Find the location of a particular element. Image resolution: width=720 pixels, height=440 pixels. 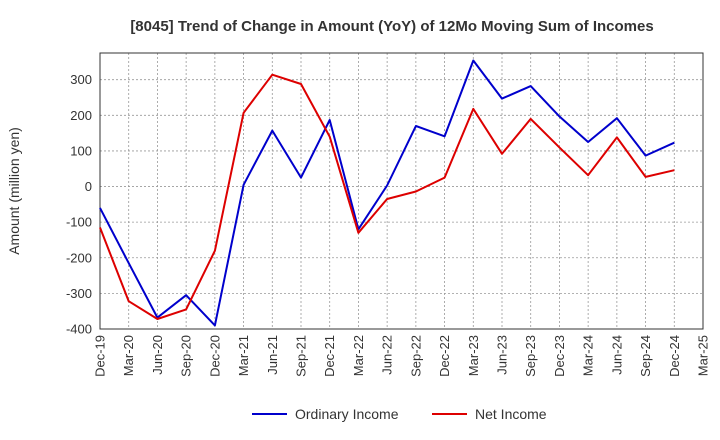

x-tick-label: Dec-19 is located at coordinates (100, 356).